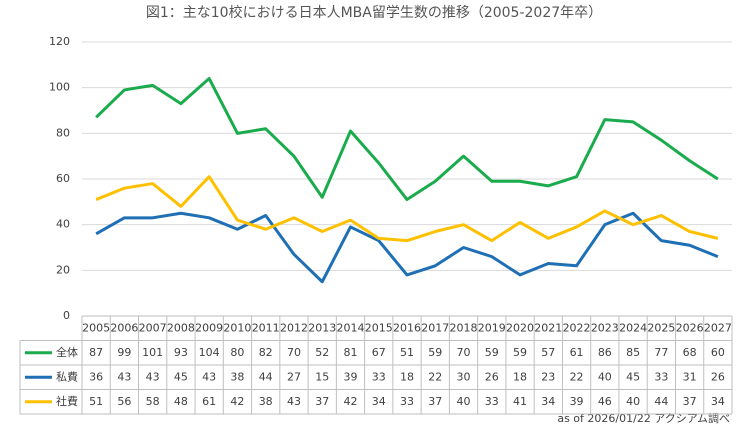 The height and width of the screenshot is (428, 748). Describe the element at coordinates (379, 327) in the screenshot. I see `x-tick-label: 2015` at that location.